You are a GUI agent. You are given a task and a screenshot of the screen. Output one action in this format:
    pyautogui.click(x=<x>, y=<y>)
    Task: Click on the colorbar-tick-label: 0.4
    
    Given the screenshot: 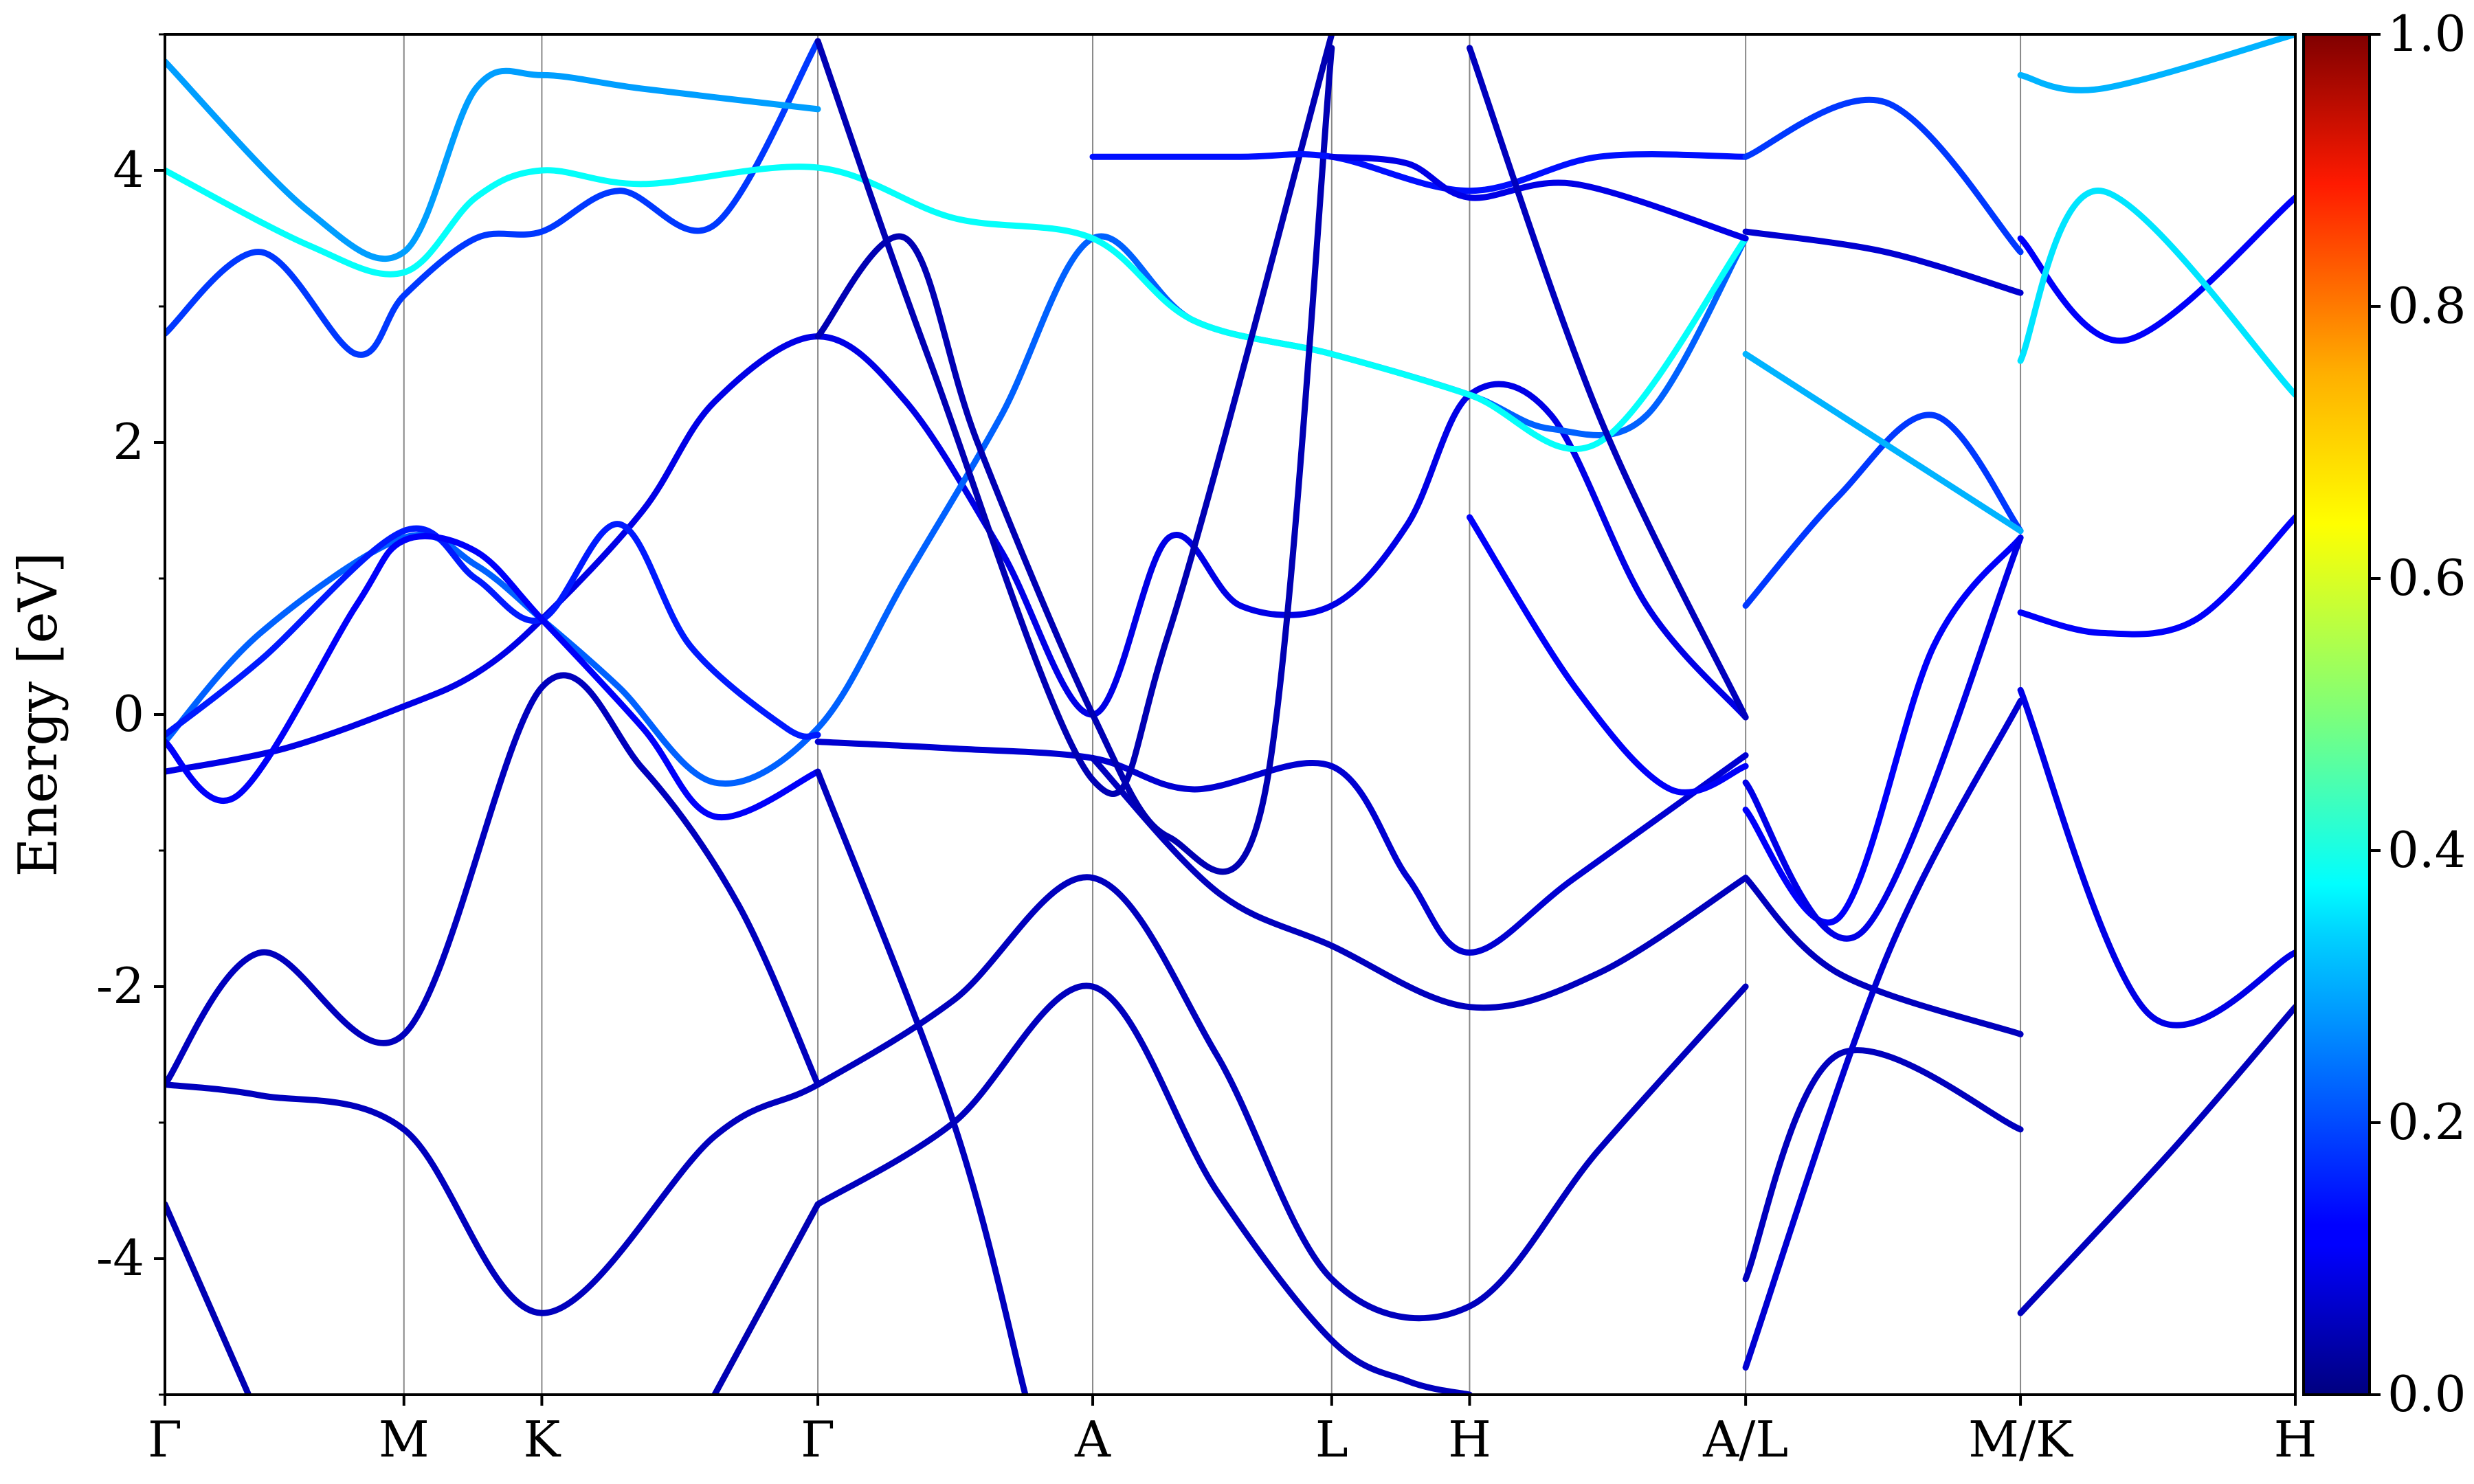 What is the action you would take?
    pyautogui.click(x=2426, y=850)
    